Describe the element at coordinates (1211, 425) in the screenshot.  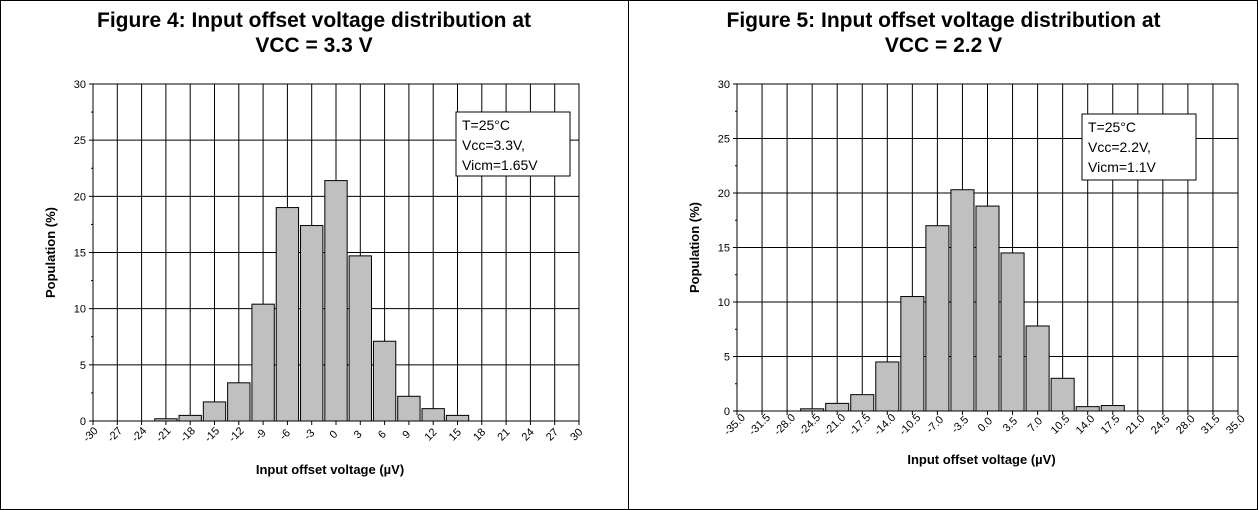
I see `x-tick-label: 31.5` at that location.